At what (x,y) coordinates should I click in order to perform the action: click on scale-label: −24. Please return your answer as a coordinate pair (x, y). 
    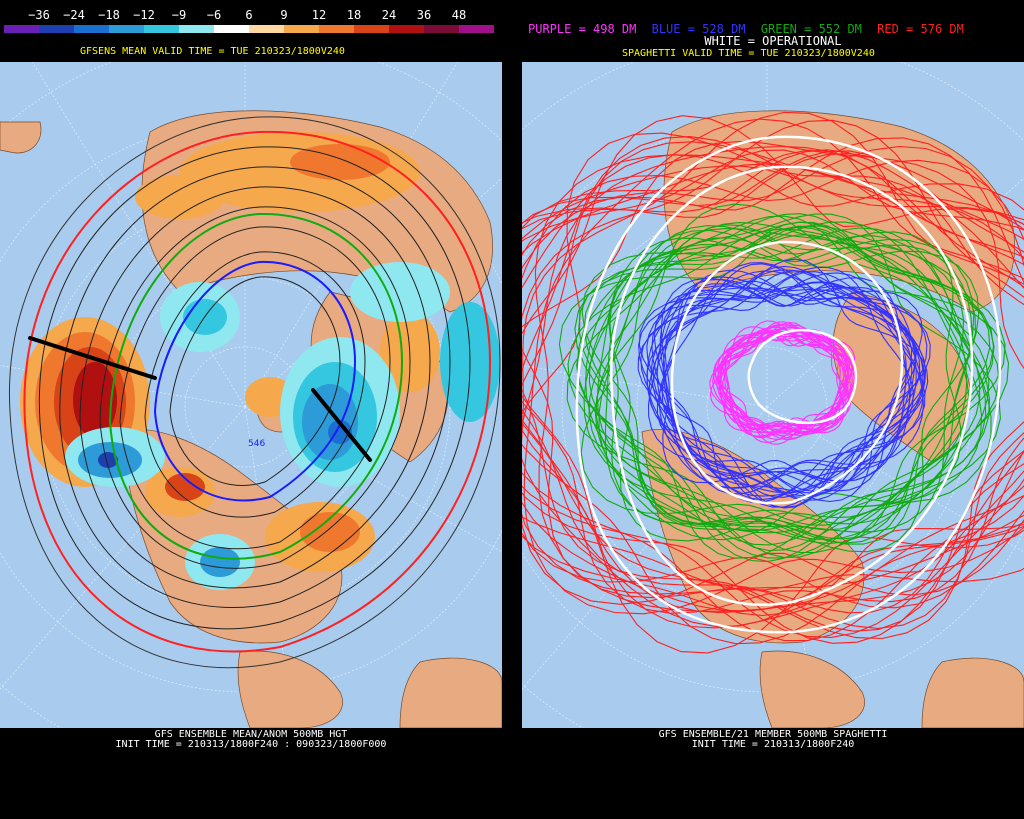
    Looking at the image, I should click on (74, 15).